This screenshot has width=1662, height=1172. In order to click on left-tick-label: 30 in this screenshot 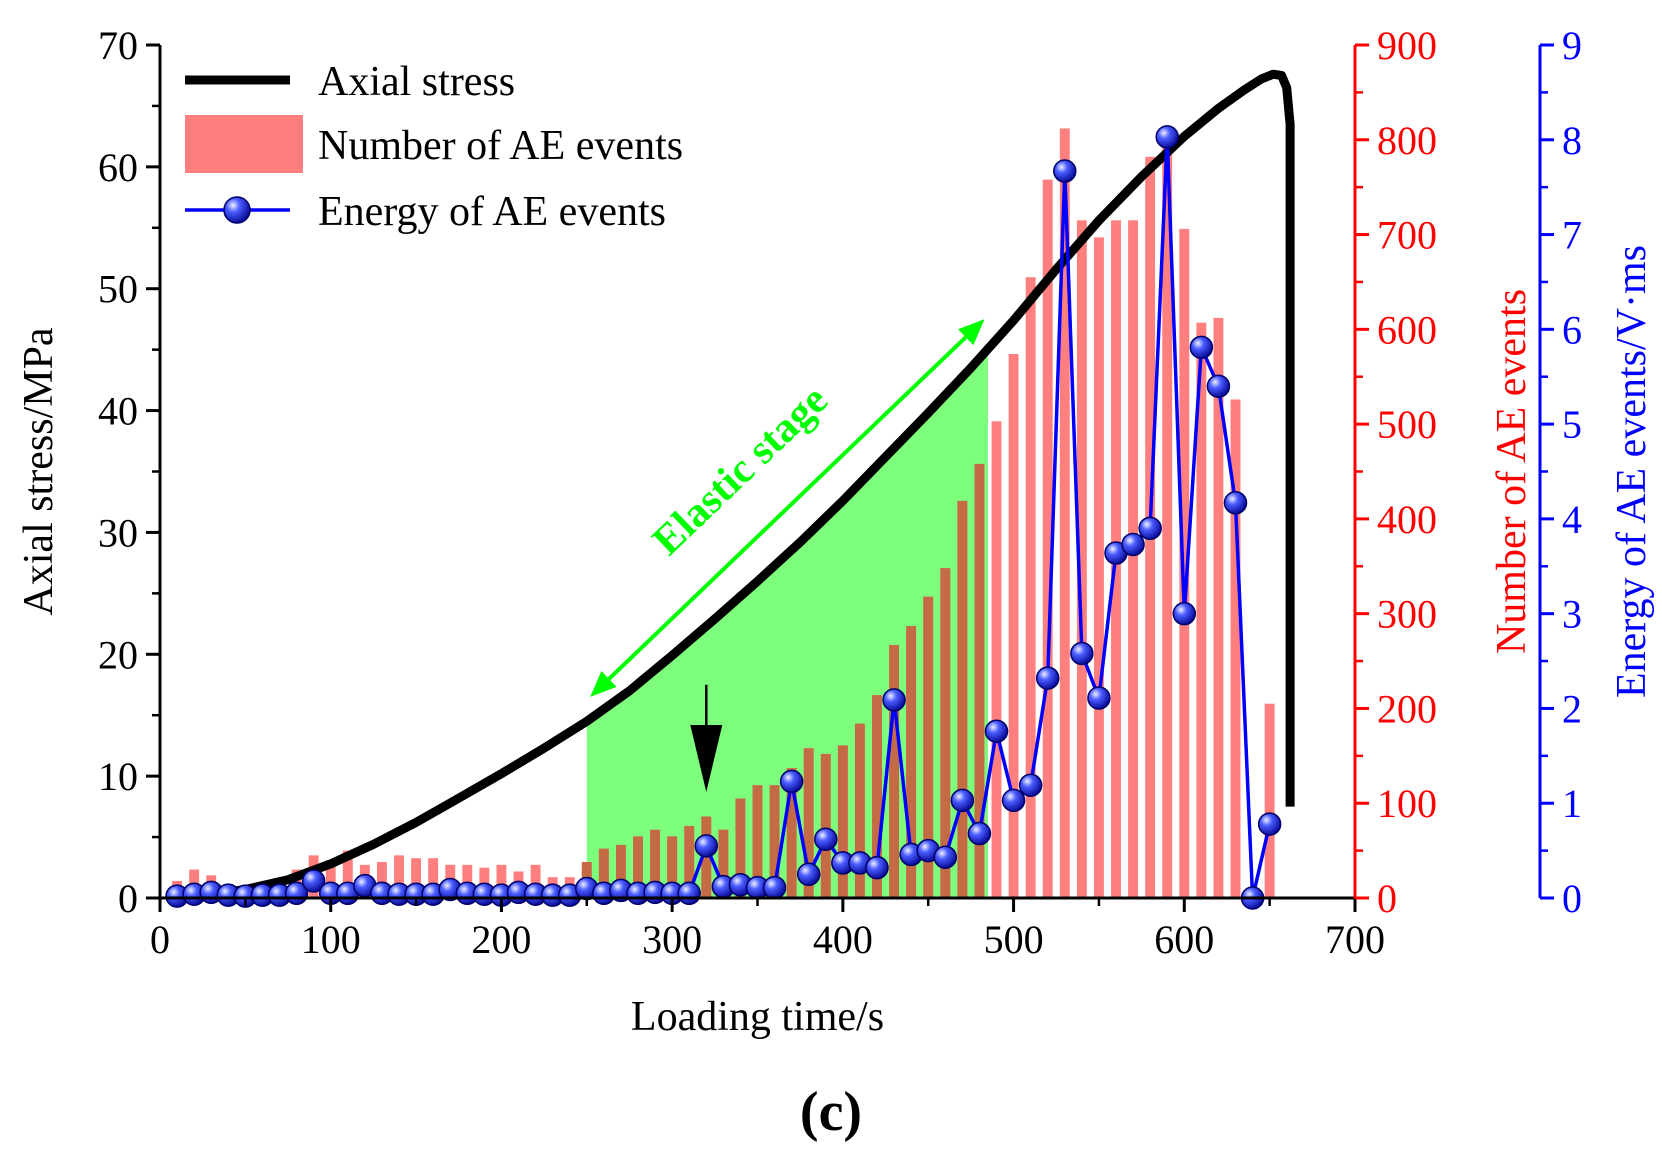, I will do `click(118, 532)`.